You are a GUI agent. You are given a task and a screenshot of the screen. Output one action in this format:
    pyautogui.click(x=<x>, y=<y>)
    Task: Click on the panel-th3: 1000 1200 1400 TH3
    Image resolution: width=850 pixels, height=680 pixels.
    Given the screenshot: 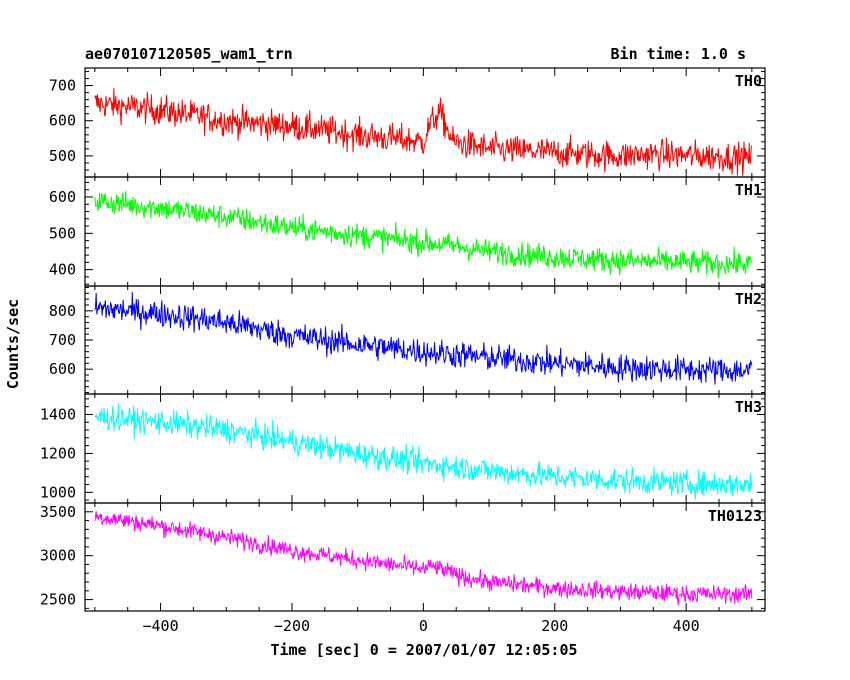 What is the action you would take?
    pyautogui.click(x=403, y=448)
    